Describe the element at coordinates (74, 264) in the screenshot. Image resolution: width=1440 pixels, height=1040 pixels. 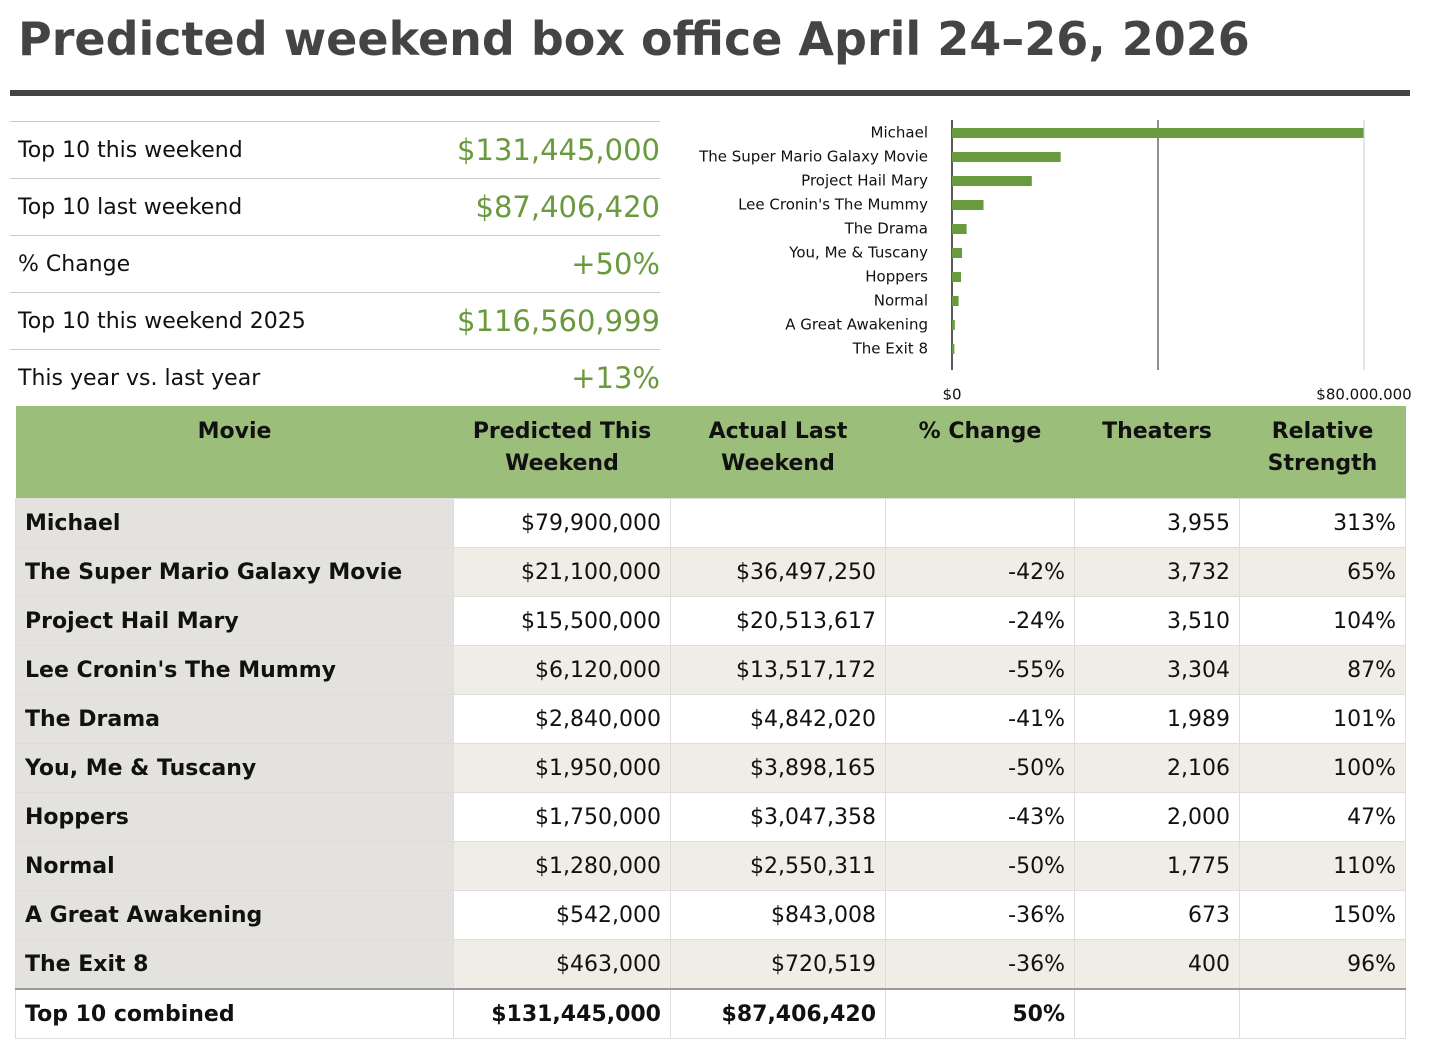
I see `summary-label: % Change` at that location.